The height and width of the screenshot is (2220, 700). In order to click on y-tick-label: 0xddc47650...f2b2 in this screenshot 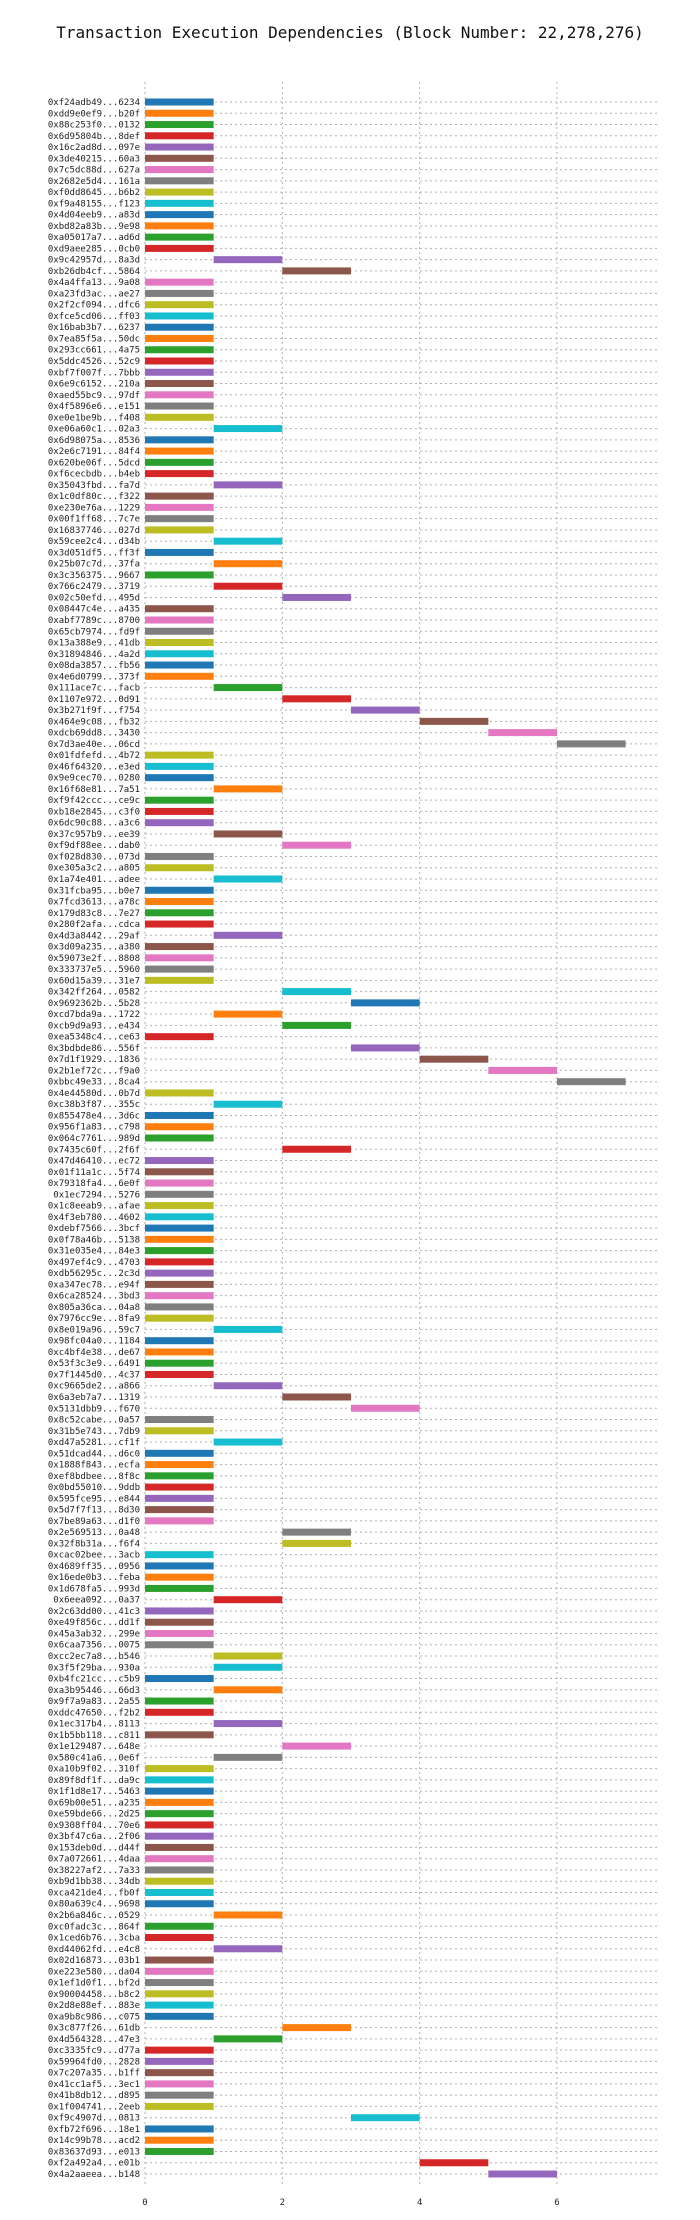, I will do `click(94, 1713)`.